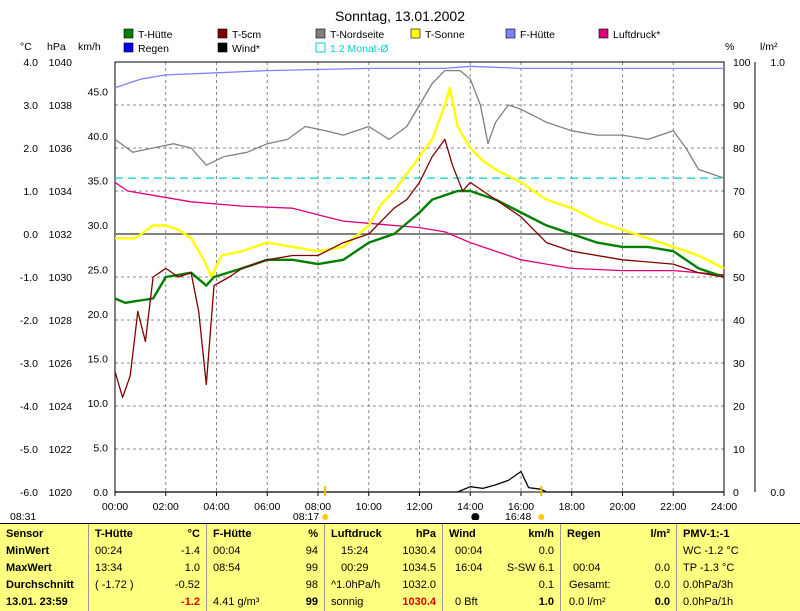 This screenshot has width=800, height=611. I want to click on temp-tick-label: -3.0, so click(29, 364).